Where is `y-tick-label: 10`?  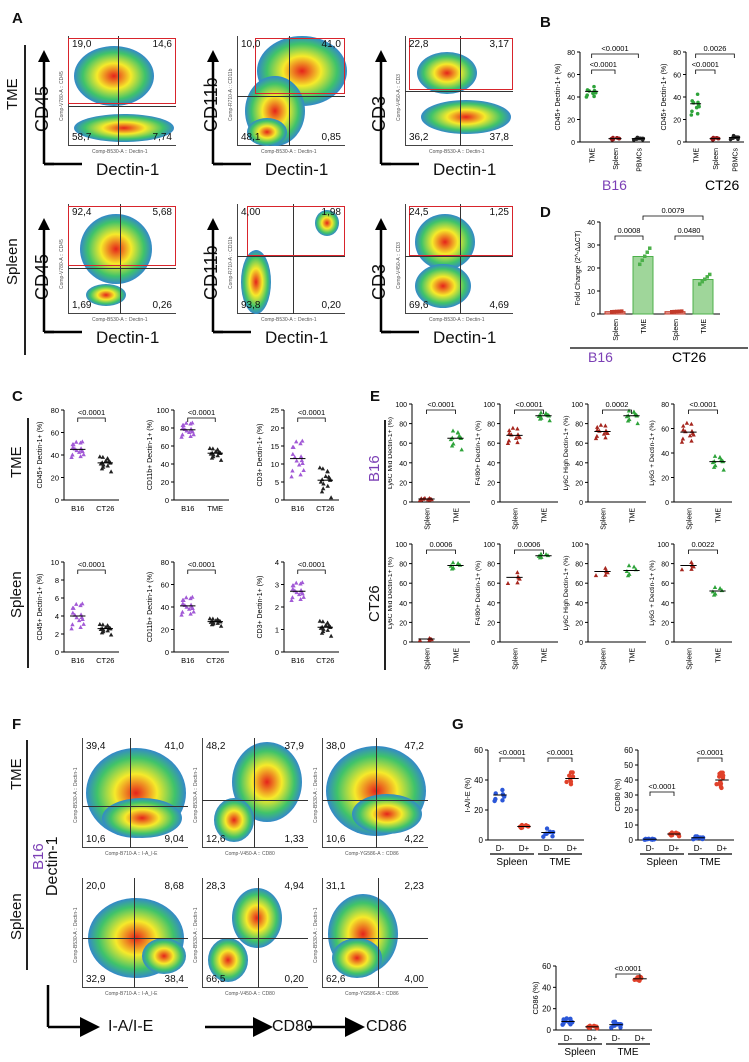
y-tick-label: 10 is located at coordinates (591, 292).